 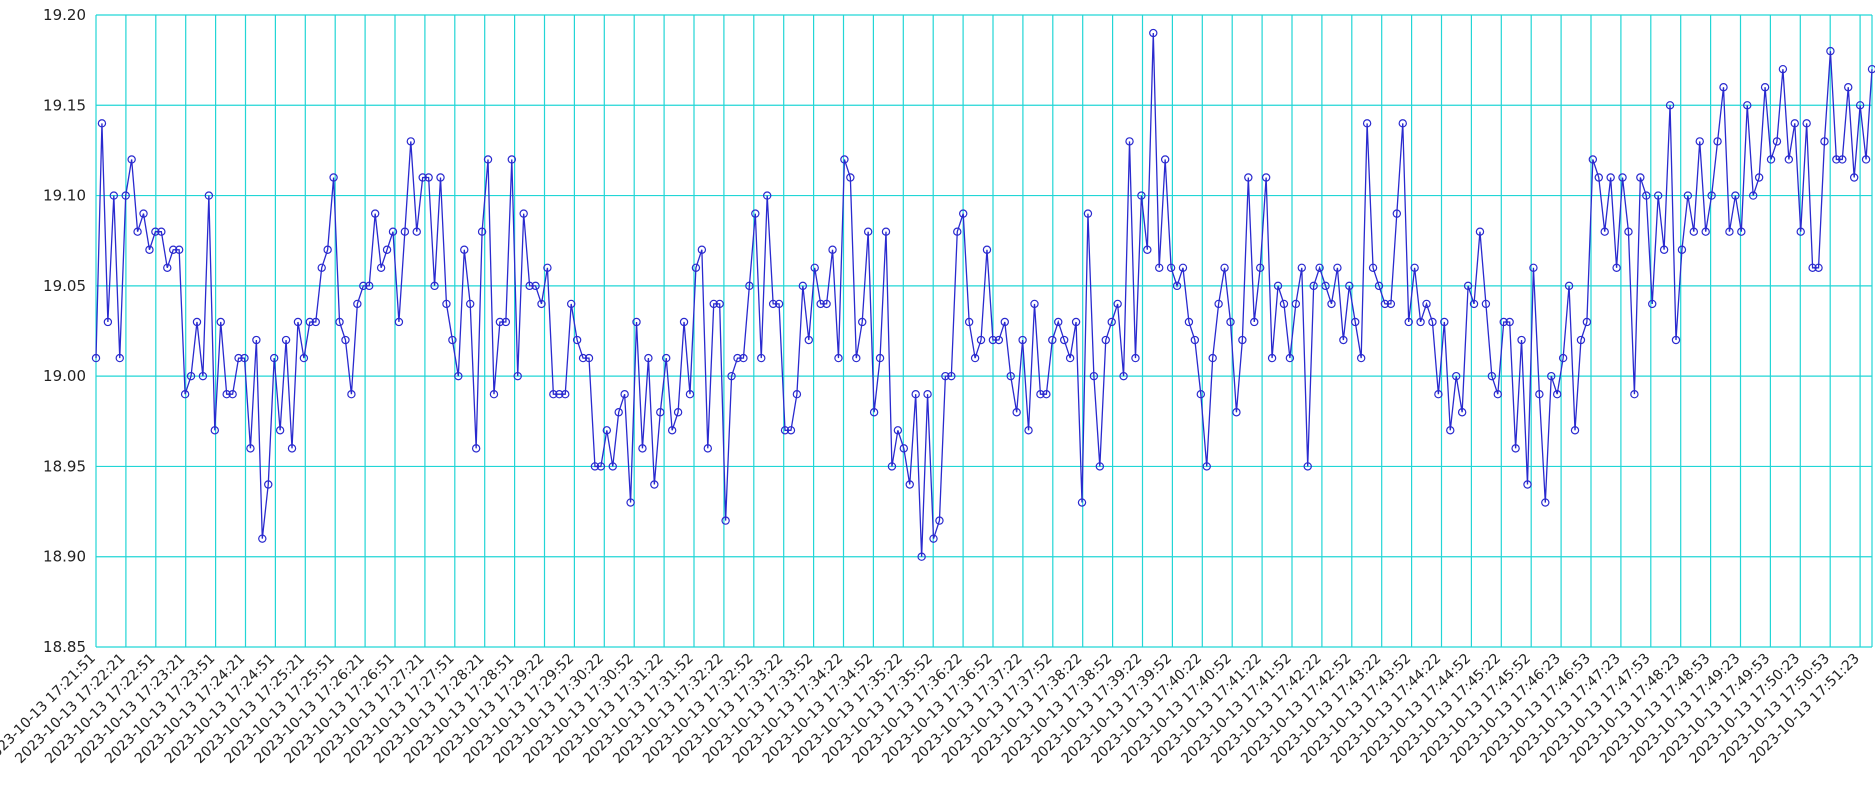 I want to click on y-tick-label: 19.10, so click(x=64, y=196).